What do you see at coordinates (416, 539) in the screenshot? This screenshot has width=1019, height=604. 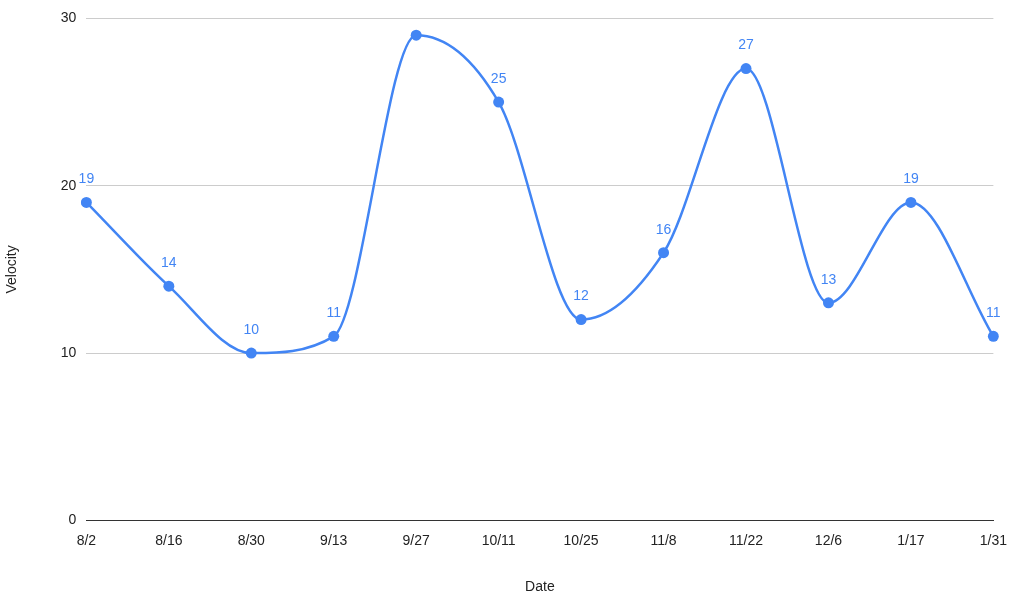 I see `x-tick-label: 9/27` at bounding box center [416, 539].